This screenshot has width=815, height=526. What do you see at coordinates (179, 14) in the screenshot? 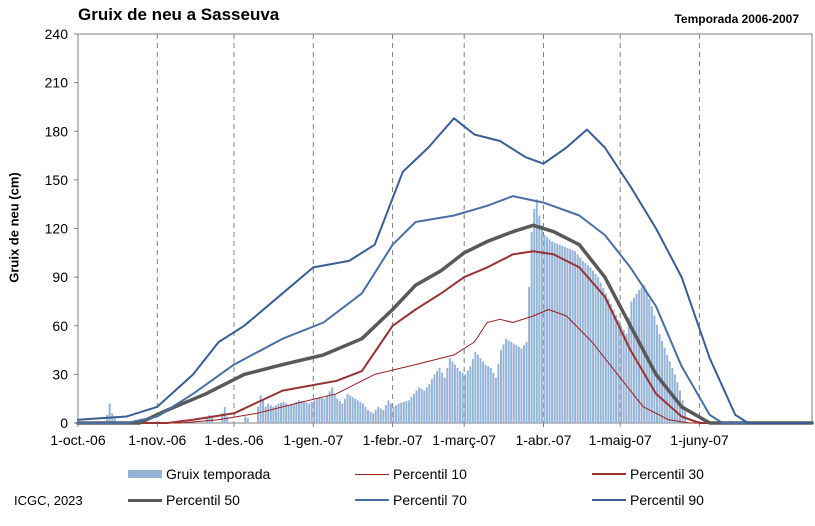
I see `chart-title: Gruix de neu a Sasseuva` at bounding box center [179, 14].